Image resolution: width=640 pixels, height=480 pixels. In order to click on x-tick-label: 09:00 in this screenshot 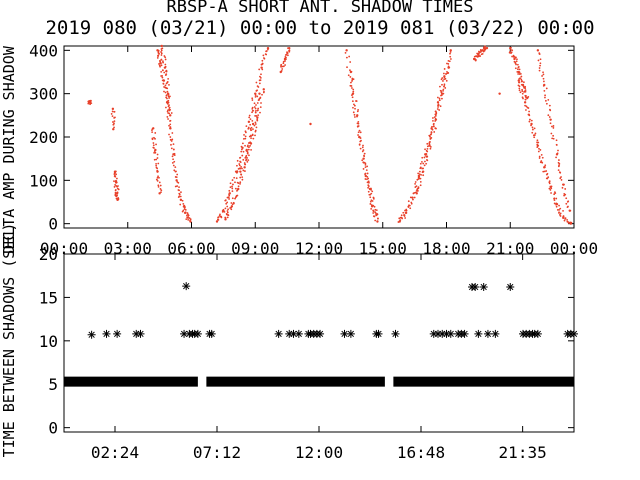, I will do `click(255, 248)`.